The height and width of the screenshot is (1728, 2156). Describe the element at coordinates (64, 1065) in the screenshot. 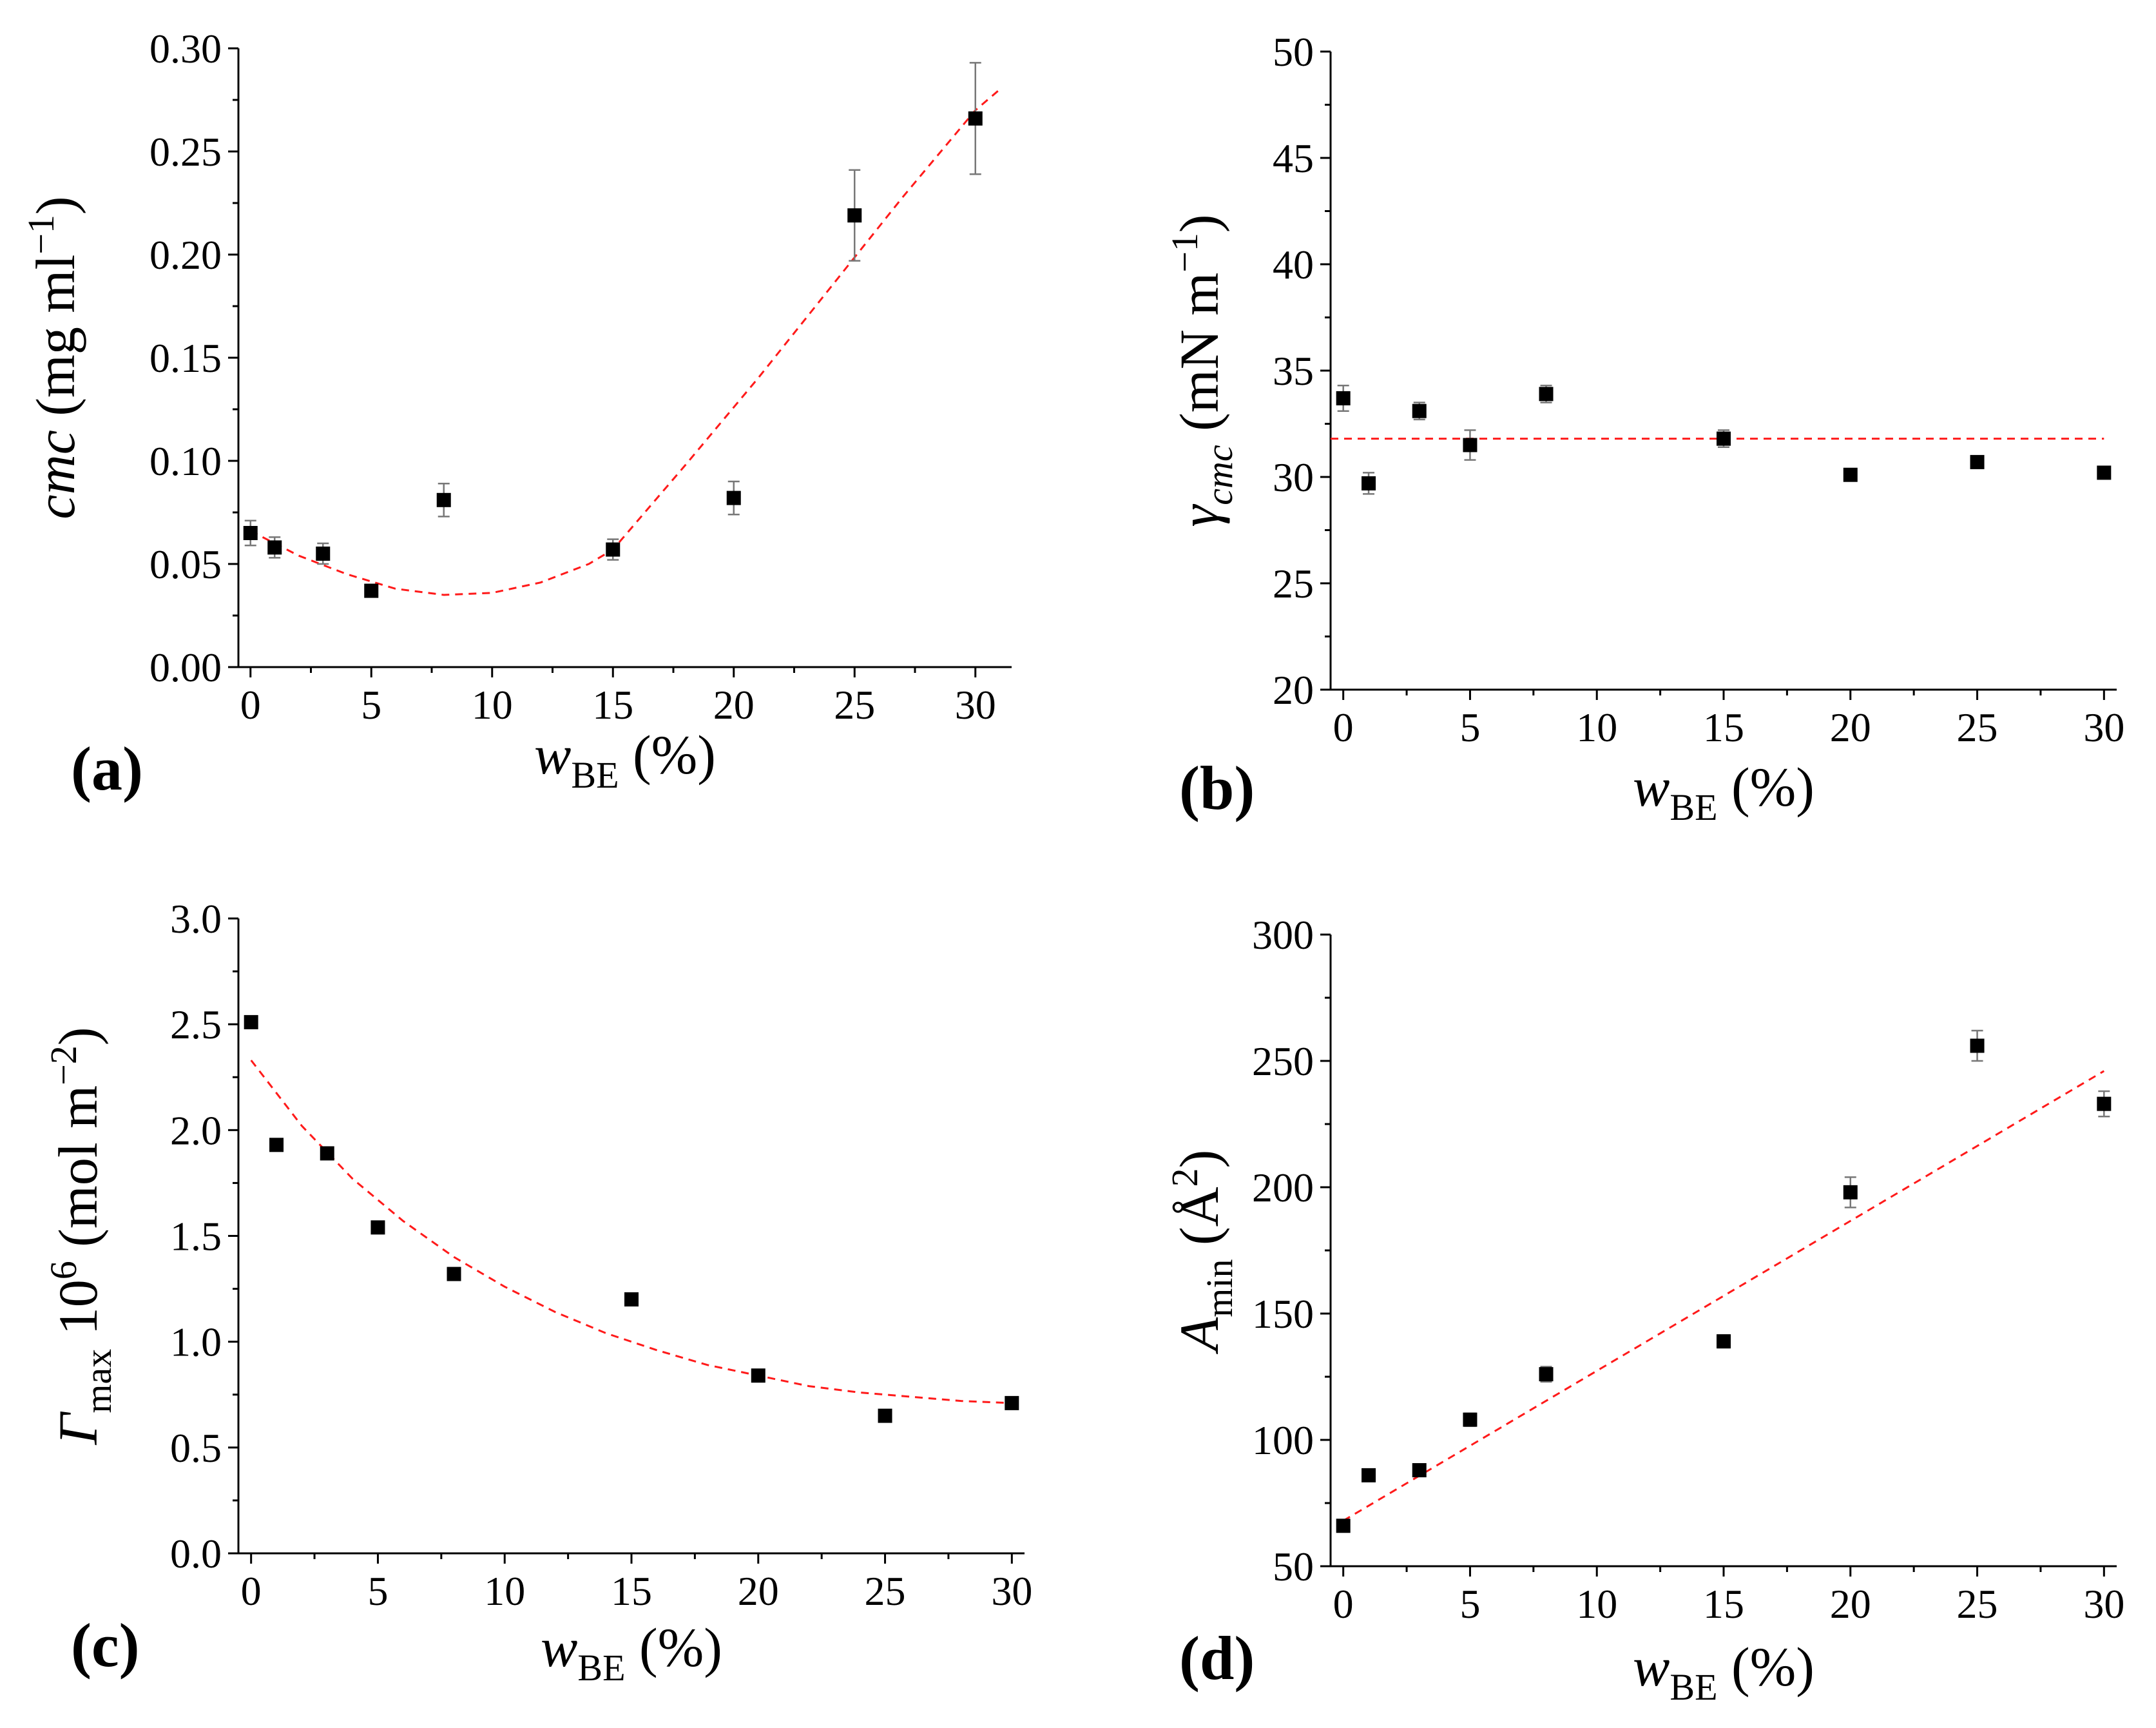

I see `y-axis-title-sup: −2` at that location.